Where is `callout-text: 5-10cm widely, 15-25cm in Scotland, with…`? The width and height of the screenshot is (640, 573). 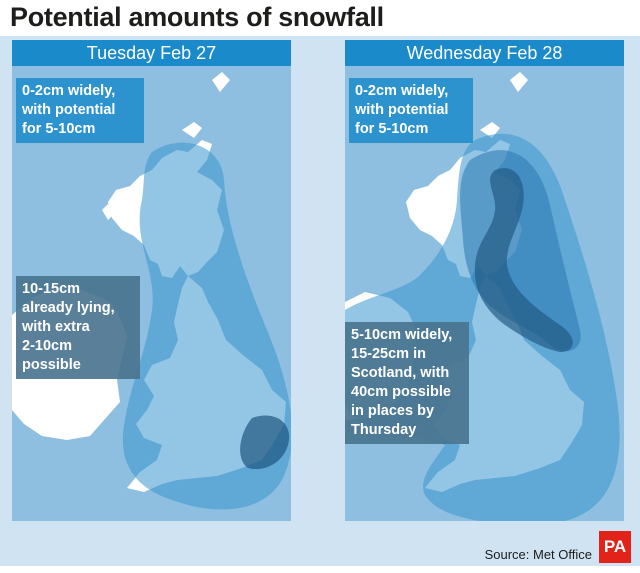
callout-text: 5-10cm widely, 15-25cm in Scotland, with… is located at coordinates (402, 382).